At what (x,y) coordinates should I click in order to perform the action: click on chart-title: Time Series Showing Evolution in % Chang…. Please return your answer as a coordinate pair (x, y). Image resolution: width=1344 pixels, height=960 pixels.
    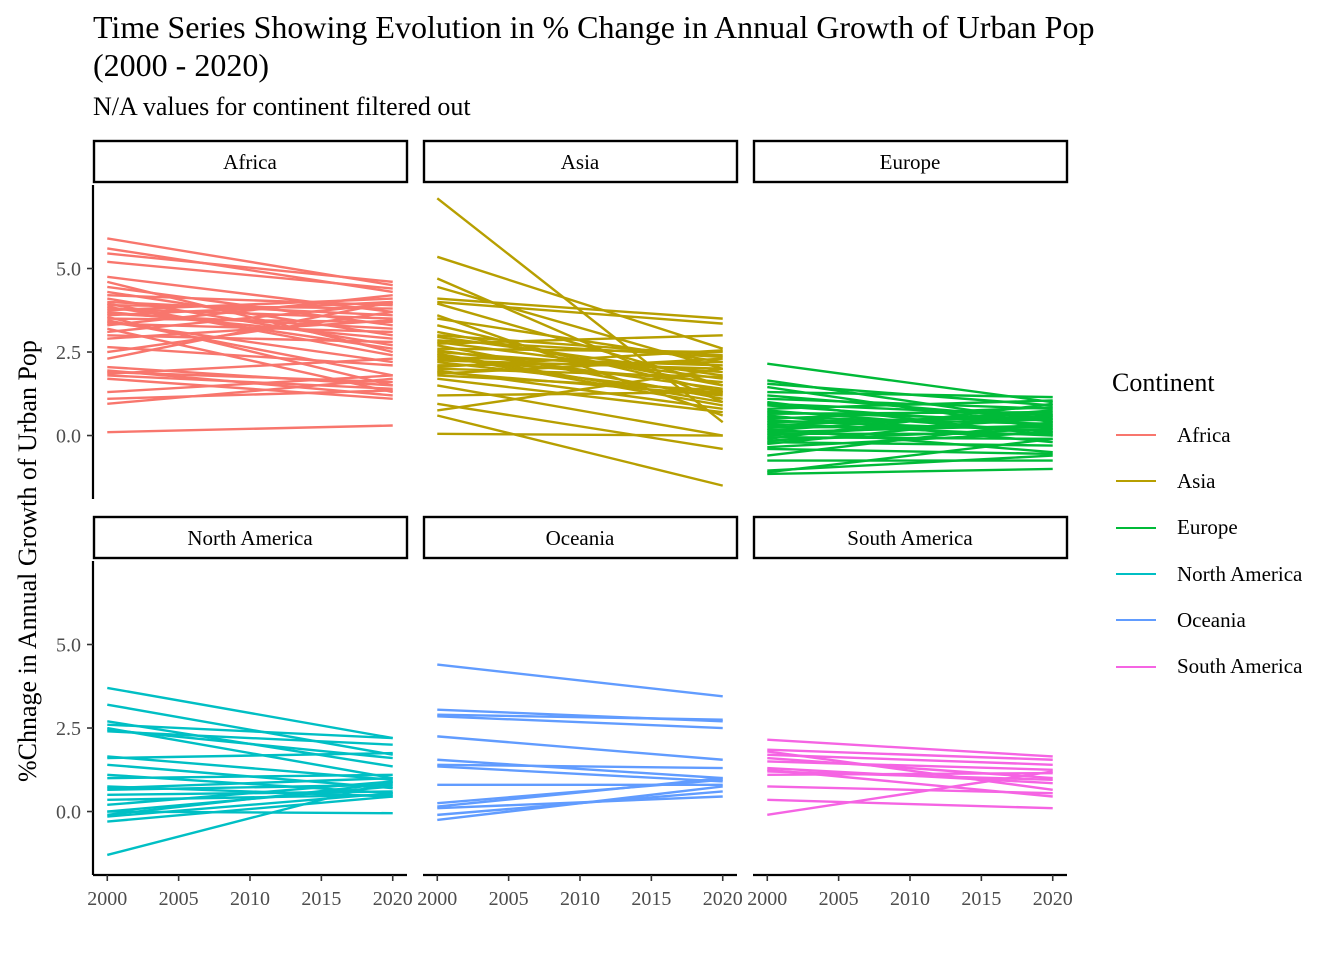
    Looking at the image, I should click on (594, 46).